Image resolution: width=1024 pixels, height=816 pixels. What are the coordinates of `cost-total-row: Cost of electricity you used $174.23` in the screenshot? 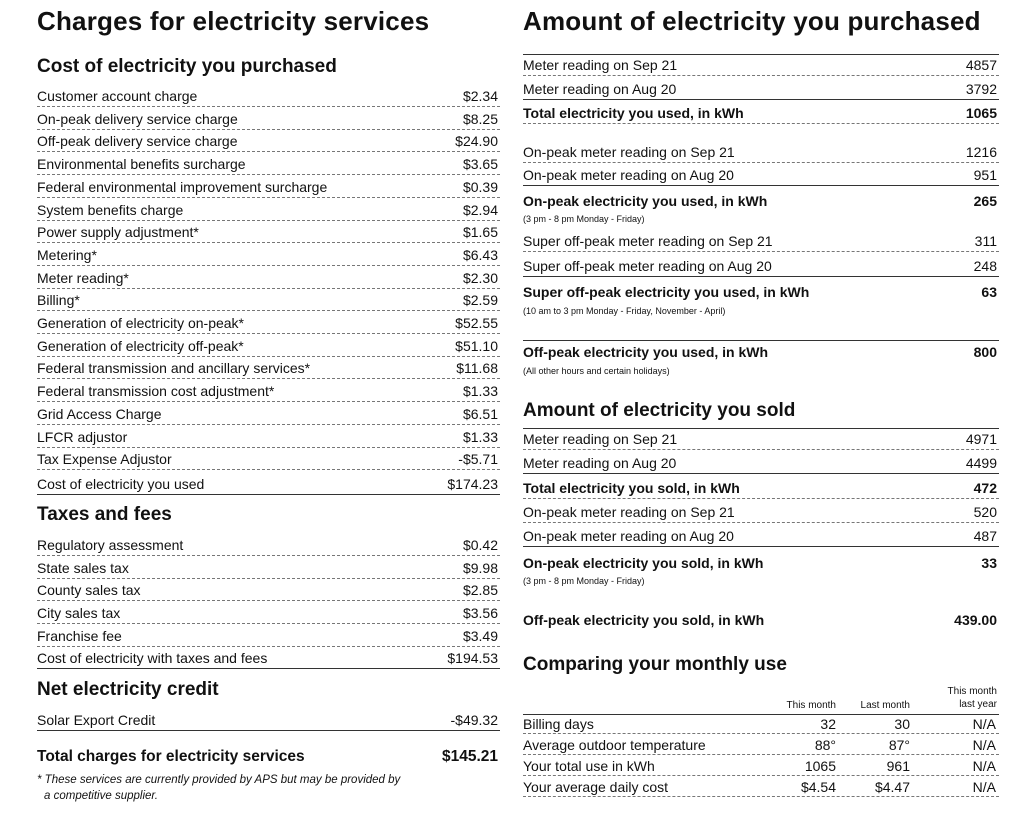 It's located at (268, 484).